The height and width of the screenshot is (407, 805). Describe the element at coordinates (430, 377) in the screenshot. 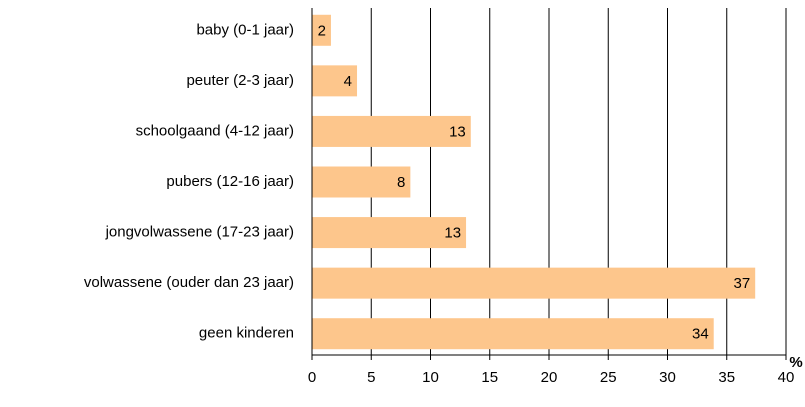

I see `x-tick-label: 10` at that location.